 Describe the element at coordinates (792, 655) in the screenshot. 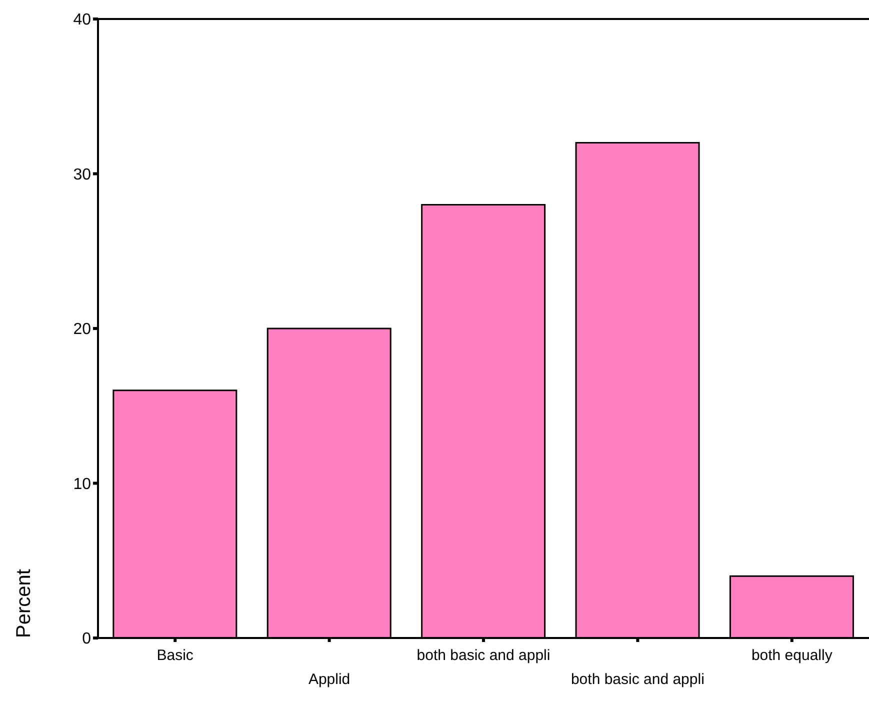

I see `x-tick-label: both equally` at that location.